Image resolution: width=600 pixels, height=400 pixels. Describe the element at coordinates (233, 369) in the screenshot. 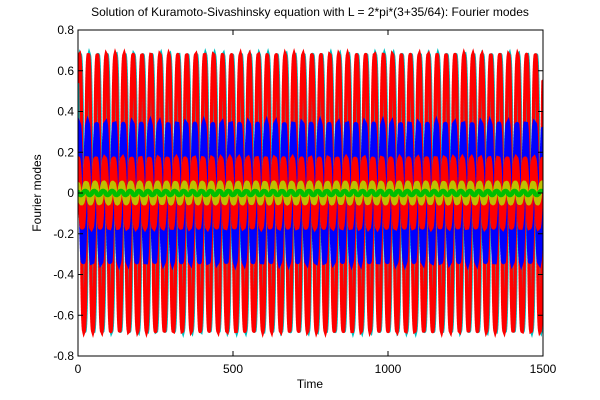

I see `x-tick-label: 500` at that location.